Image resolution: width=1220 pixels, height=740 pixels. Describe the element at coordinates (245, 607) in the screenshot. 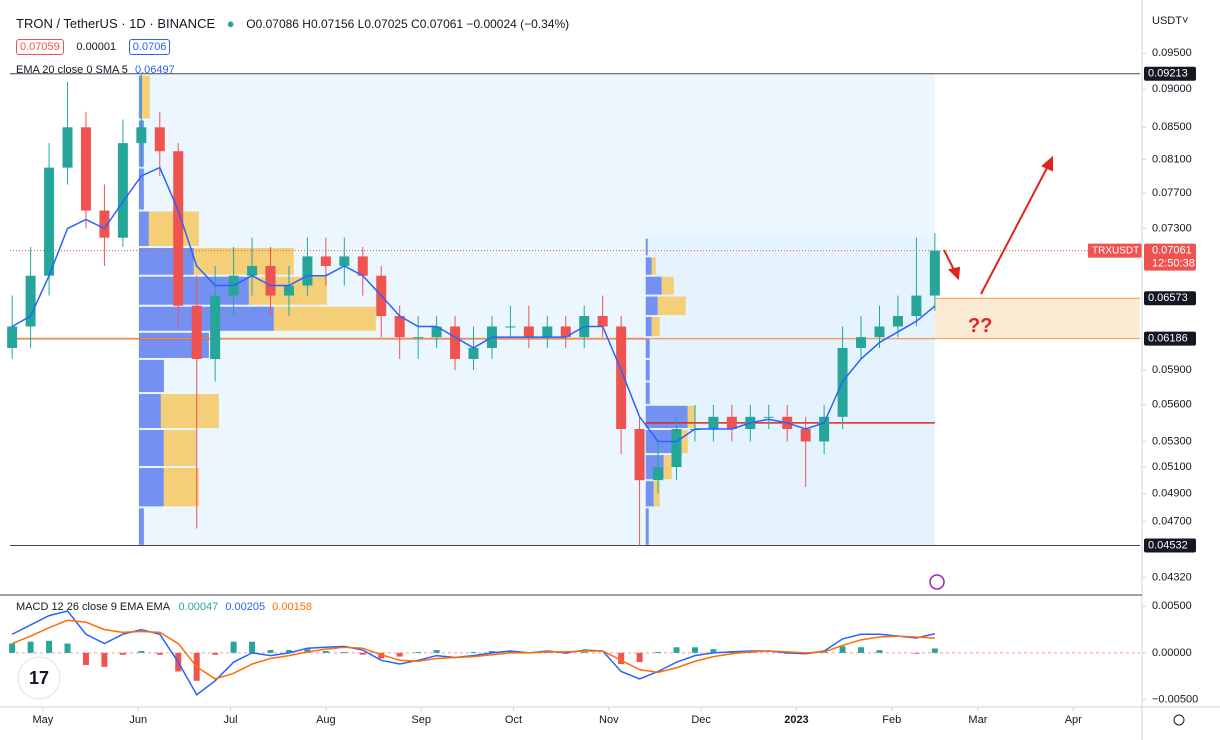

I see `macd-value: 0.00205` at that location.